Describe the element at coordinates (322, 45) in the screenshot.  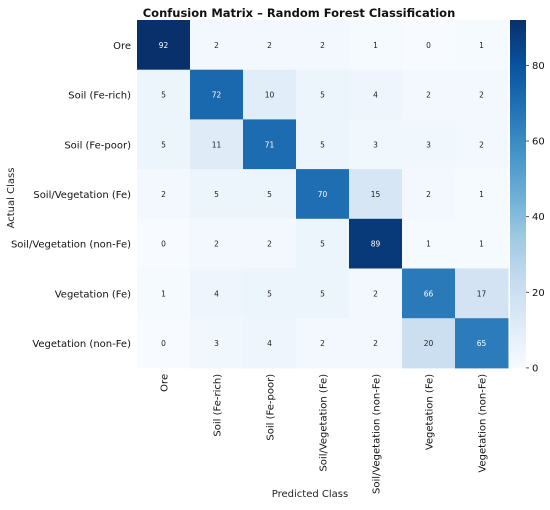
I see `cell-value-r0-c3: 2` at that location.